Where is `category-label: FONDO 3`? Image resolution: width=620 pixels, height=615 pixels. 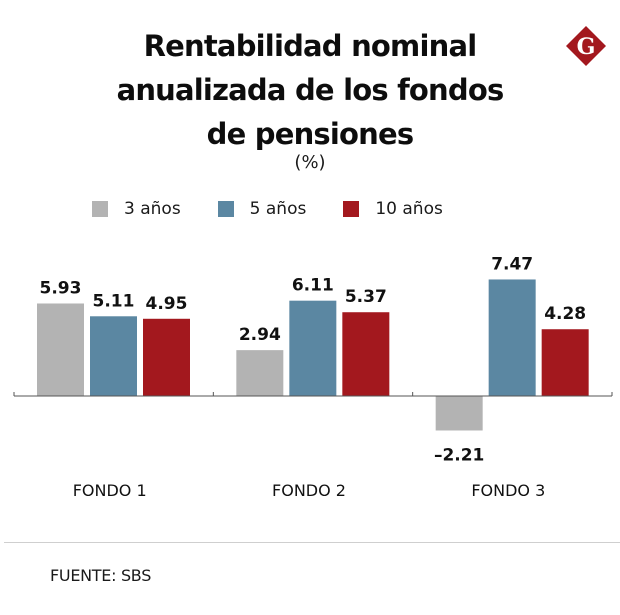
category-label: FONDO 3 is located at coordinates (508, 490).